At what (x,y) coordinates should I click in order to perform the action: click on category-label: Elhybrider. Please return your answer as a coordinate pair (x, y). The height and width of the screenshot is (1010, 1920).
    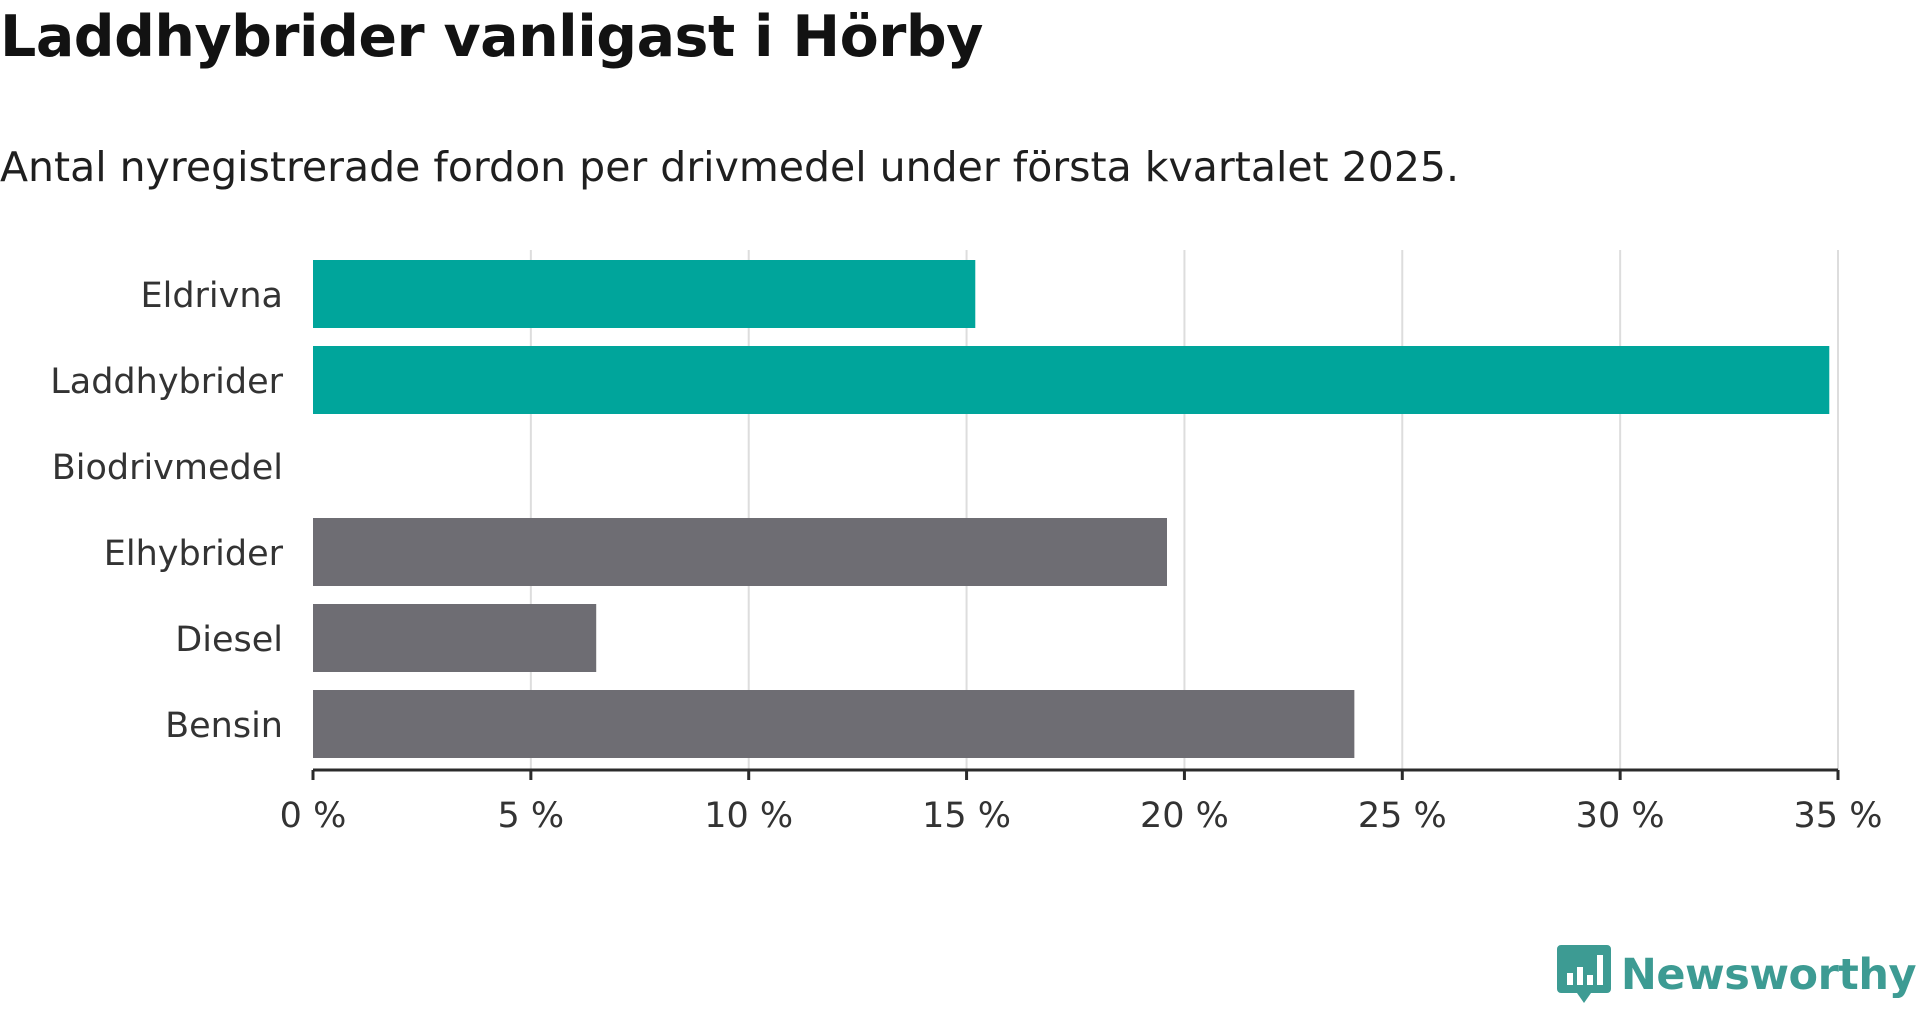
    Looking at the image, I should click on (194, 554).